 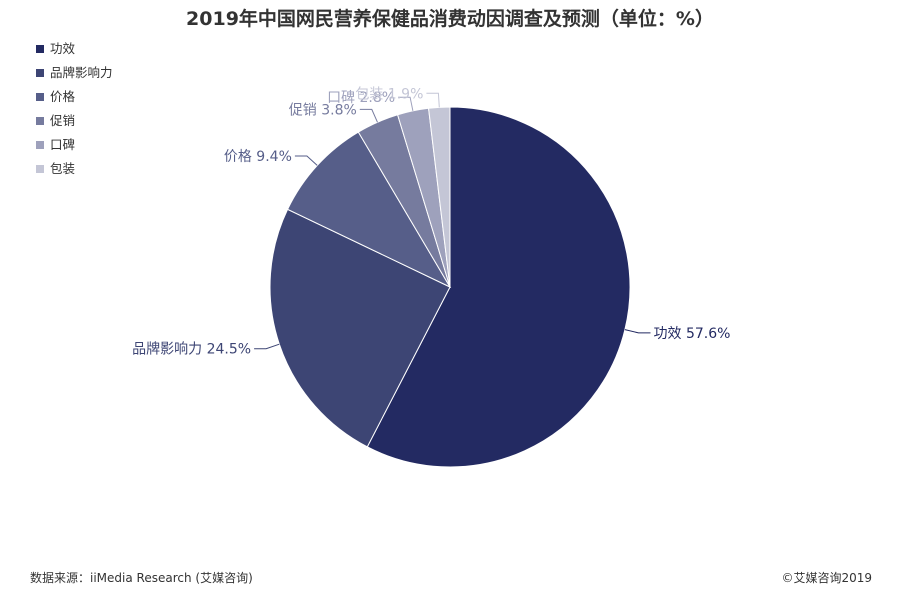 What do you see at coordinates (62, 168) in the screenshot?
I see `legend-label-5: 包装` at bounding box center [62, 168].